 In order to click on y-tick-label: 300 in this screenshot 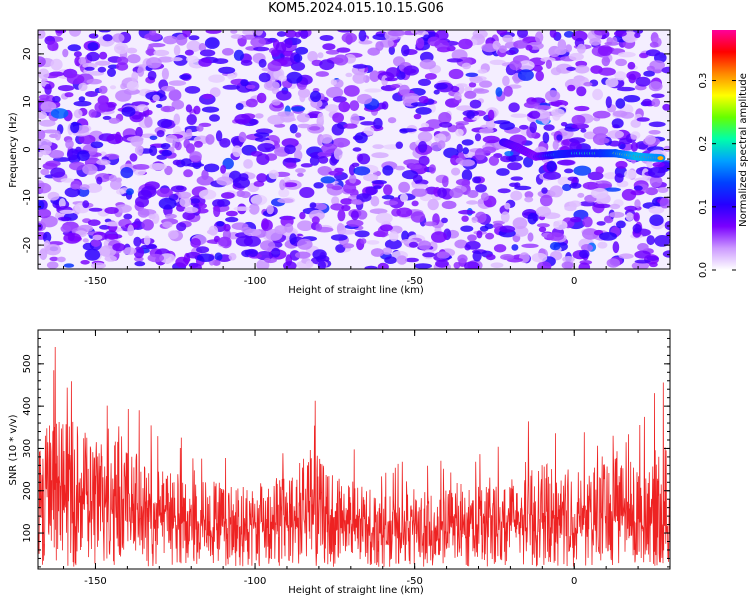, I will do `click(27, 448)`.